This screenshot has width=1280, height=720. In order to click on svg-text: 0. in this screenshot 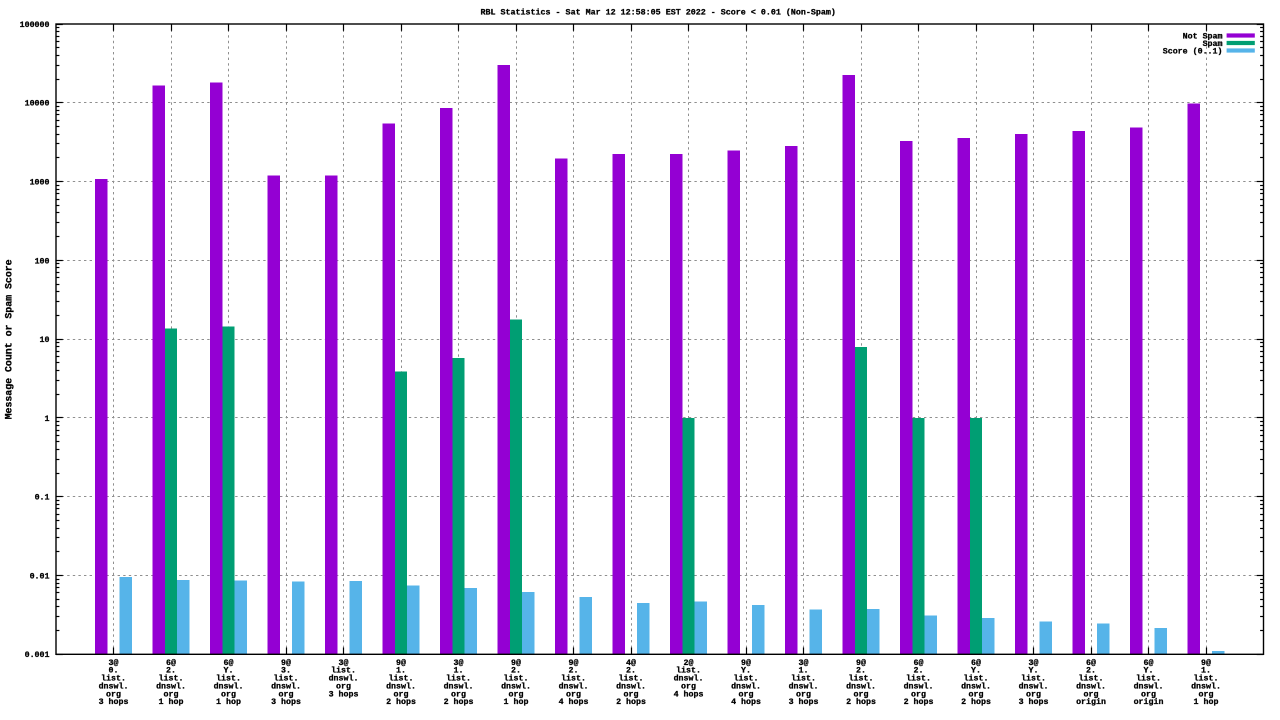, I will do `click(114, 671)`.